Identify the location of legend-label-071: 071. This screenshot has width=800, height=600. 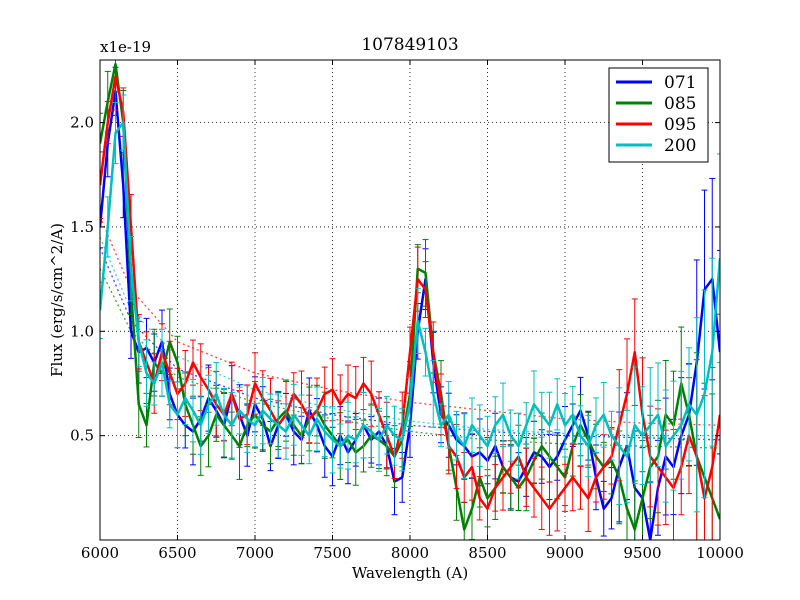
(680, 83).